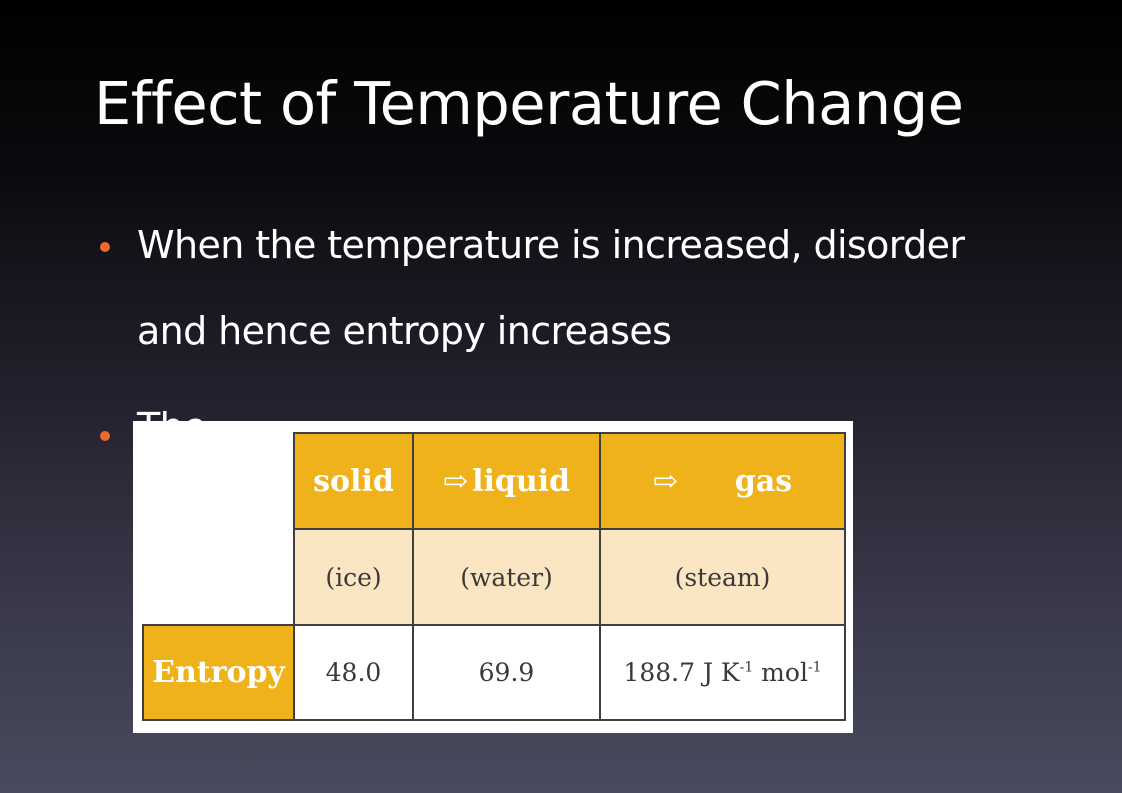 This screenshot has height=793, width=1122. I want to click on subheader-water: (water), so click(506, 577).